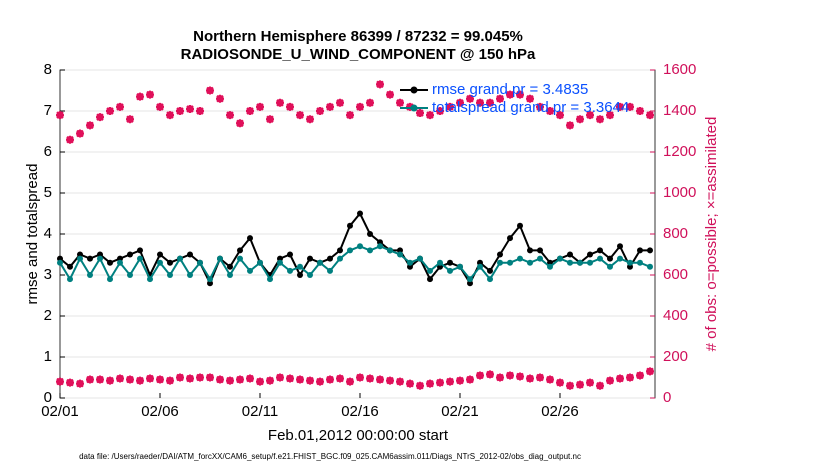  What do you see at coordinates (667, 397) in the screenshot?
I see `y2-tick-label: 0` at bounding box center [667, 397].